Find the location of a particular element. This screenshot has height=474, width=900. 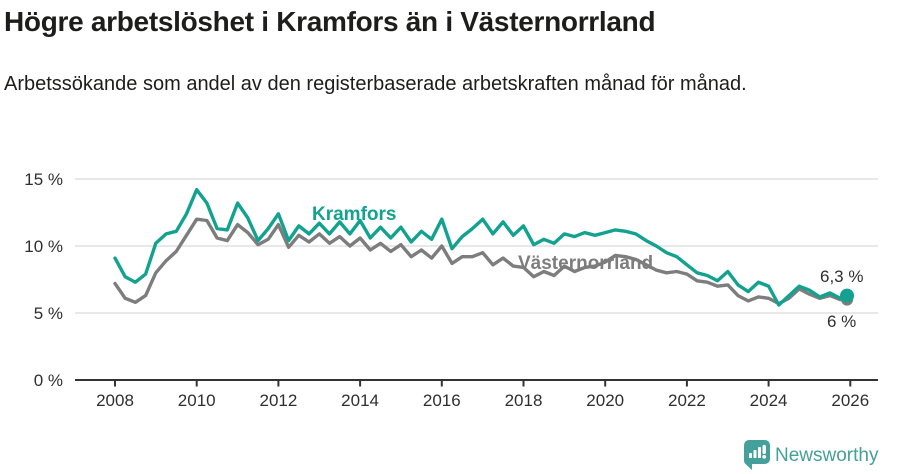

x-tick-label: 2018 is located at coordinates (524, 400).